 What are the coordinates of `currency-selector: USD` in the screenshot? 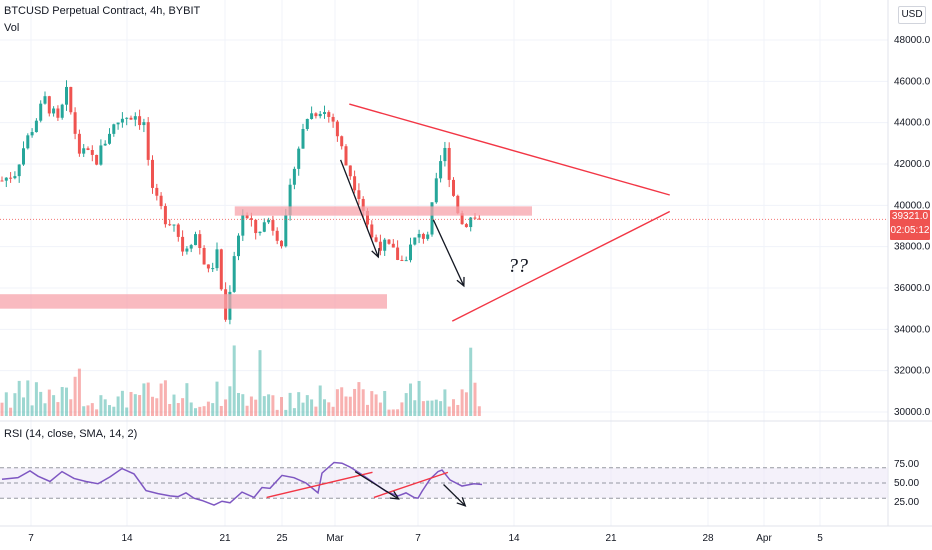 It's located at (912, 15).